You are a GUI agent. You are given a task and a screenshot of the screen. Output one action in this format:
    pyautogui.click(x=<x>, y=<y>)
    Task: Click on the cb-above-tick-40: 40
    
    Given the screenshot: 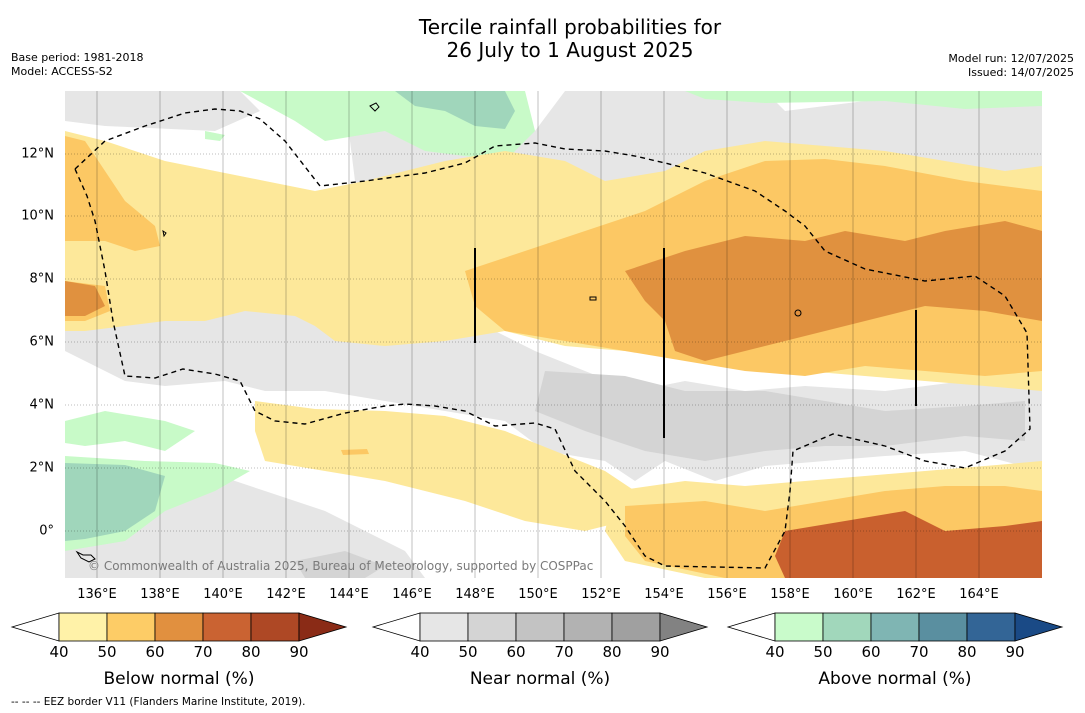 What is the action you would take?
    pyautogui.click(x=775, y=652)
    